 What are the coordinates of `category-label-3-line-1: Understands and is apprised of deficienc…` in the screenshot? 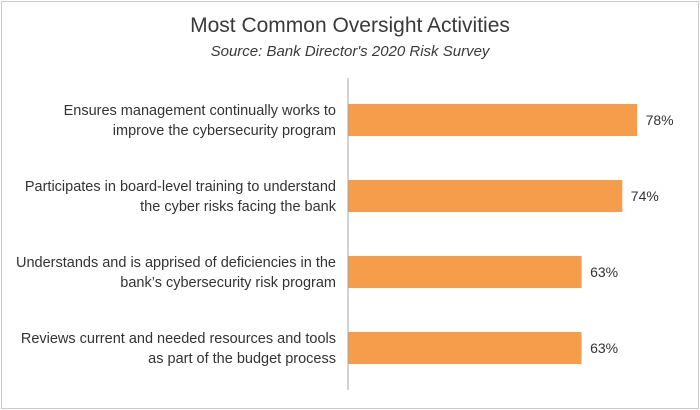 It's located at (176, 263).